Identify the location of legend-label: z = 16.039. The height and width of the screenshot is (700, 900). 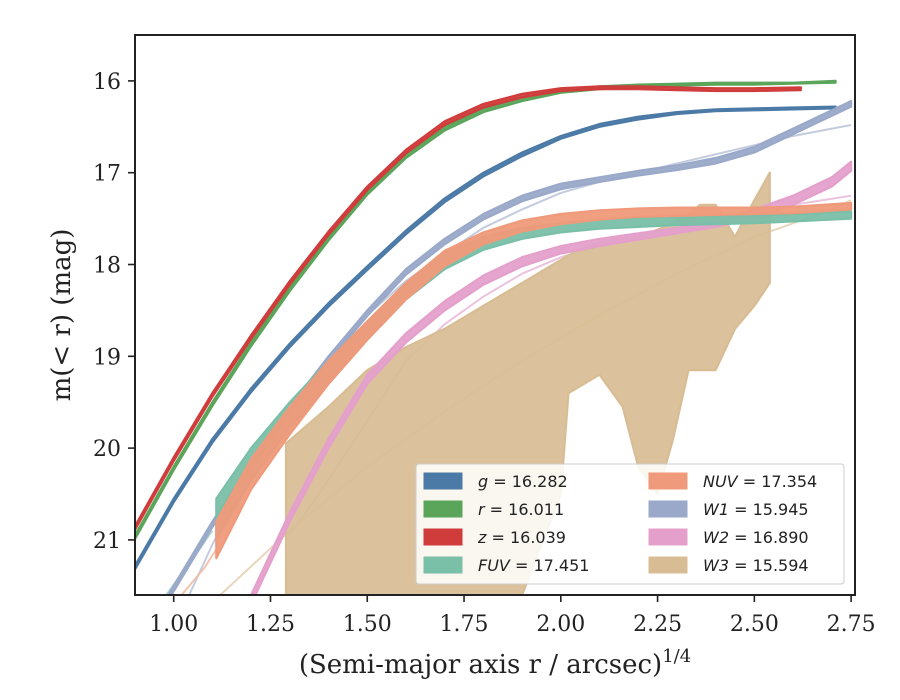
(521, 537).